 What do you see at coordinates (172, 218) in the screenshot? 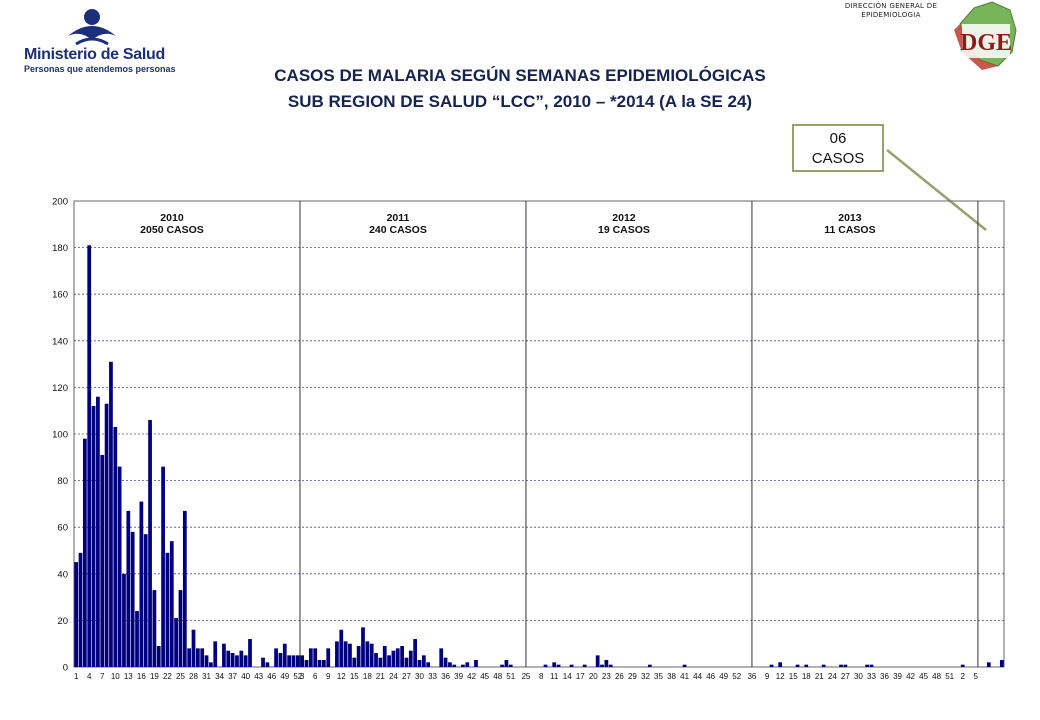
I see `year-label: 2010` at bounding box center [172, 218].